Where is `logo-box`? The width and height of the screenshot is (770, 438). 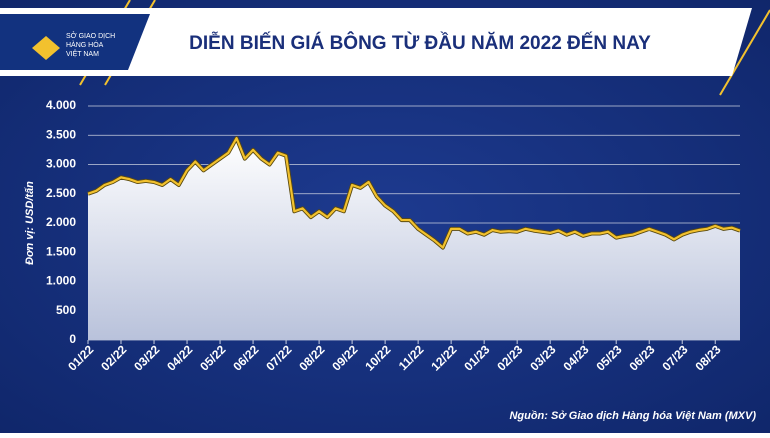
logo-box is located at coordinates (75, 42).